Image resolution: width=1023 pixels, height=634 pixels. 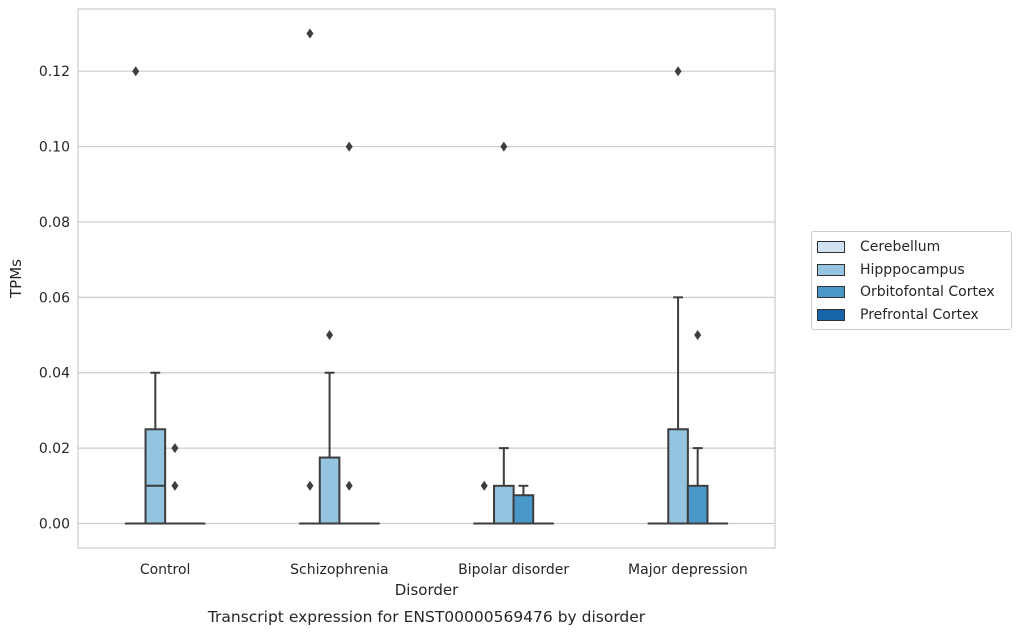 I want to click on legend-label: Prefrontal Cortex, so click(x=919, y=314).